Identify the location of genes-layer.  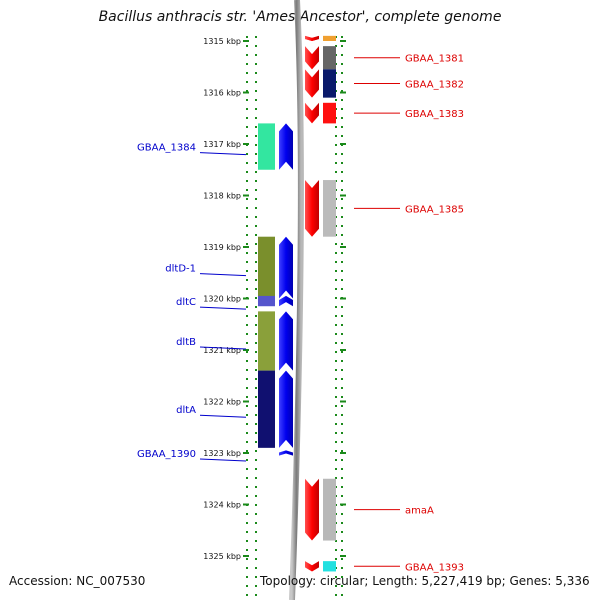
(297, 303).